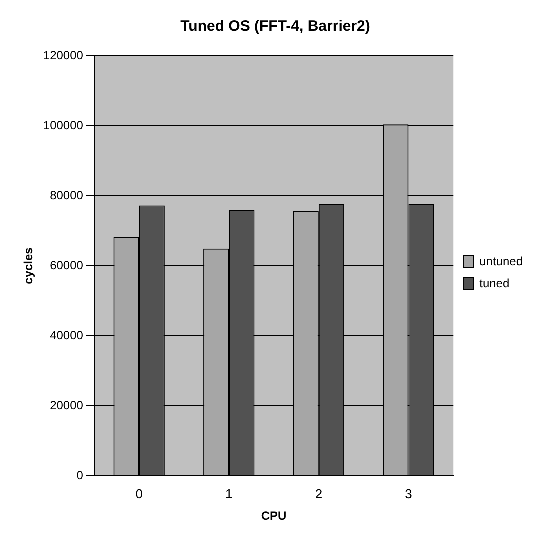  I want to click on x-tick-label: 3, so click(408, 494).